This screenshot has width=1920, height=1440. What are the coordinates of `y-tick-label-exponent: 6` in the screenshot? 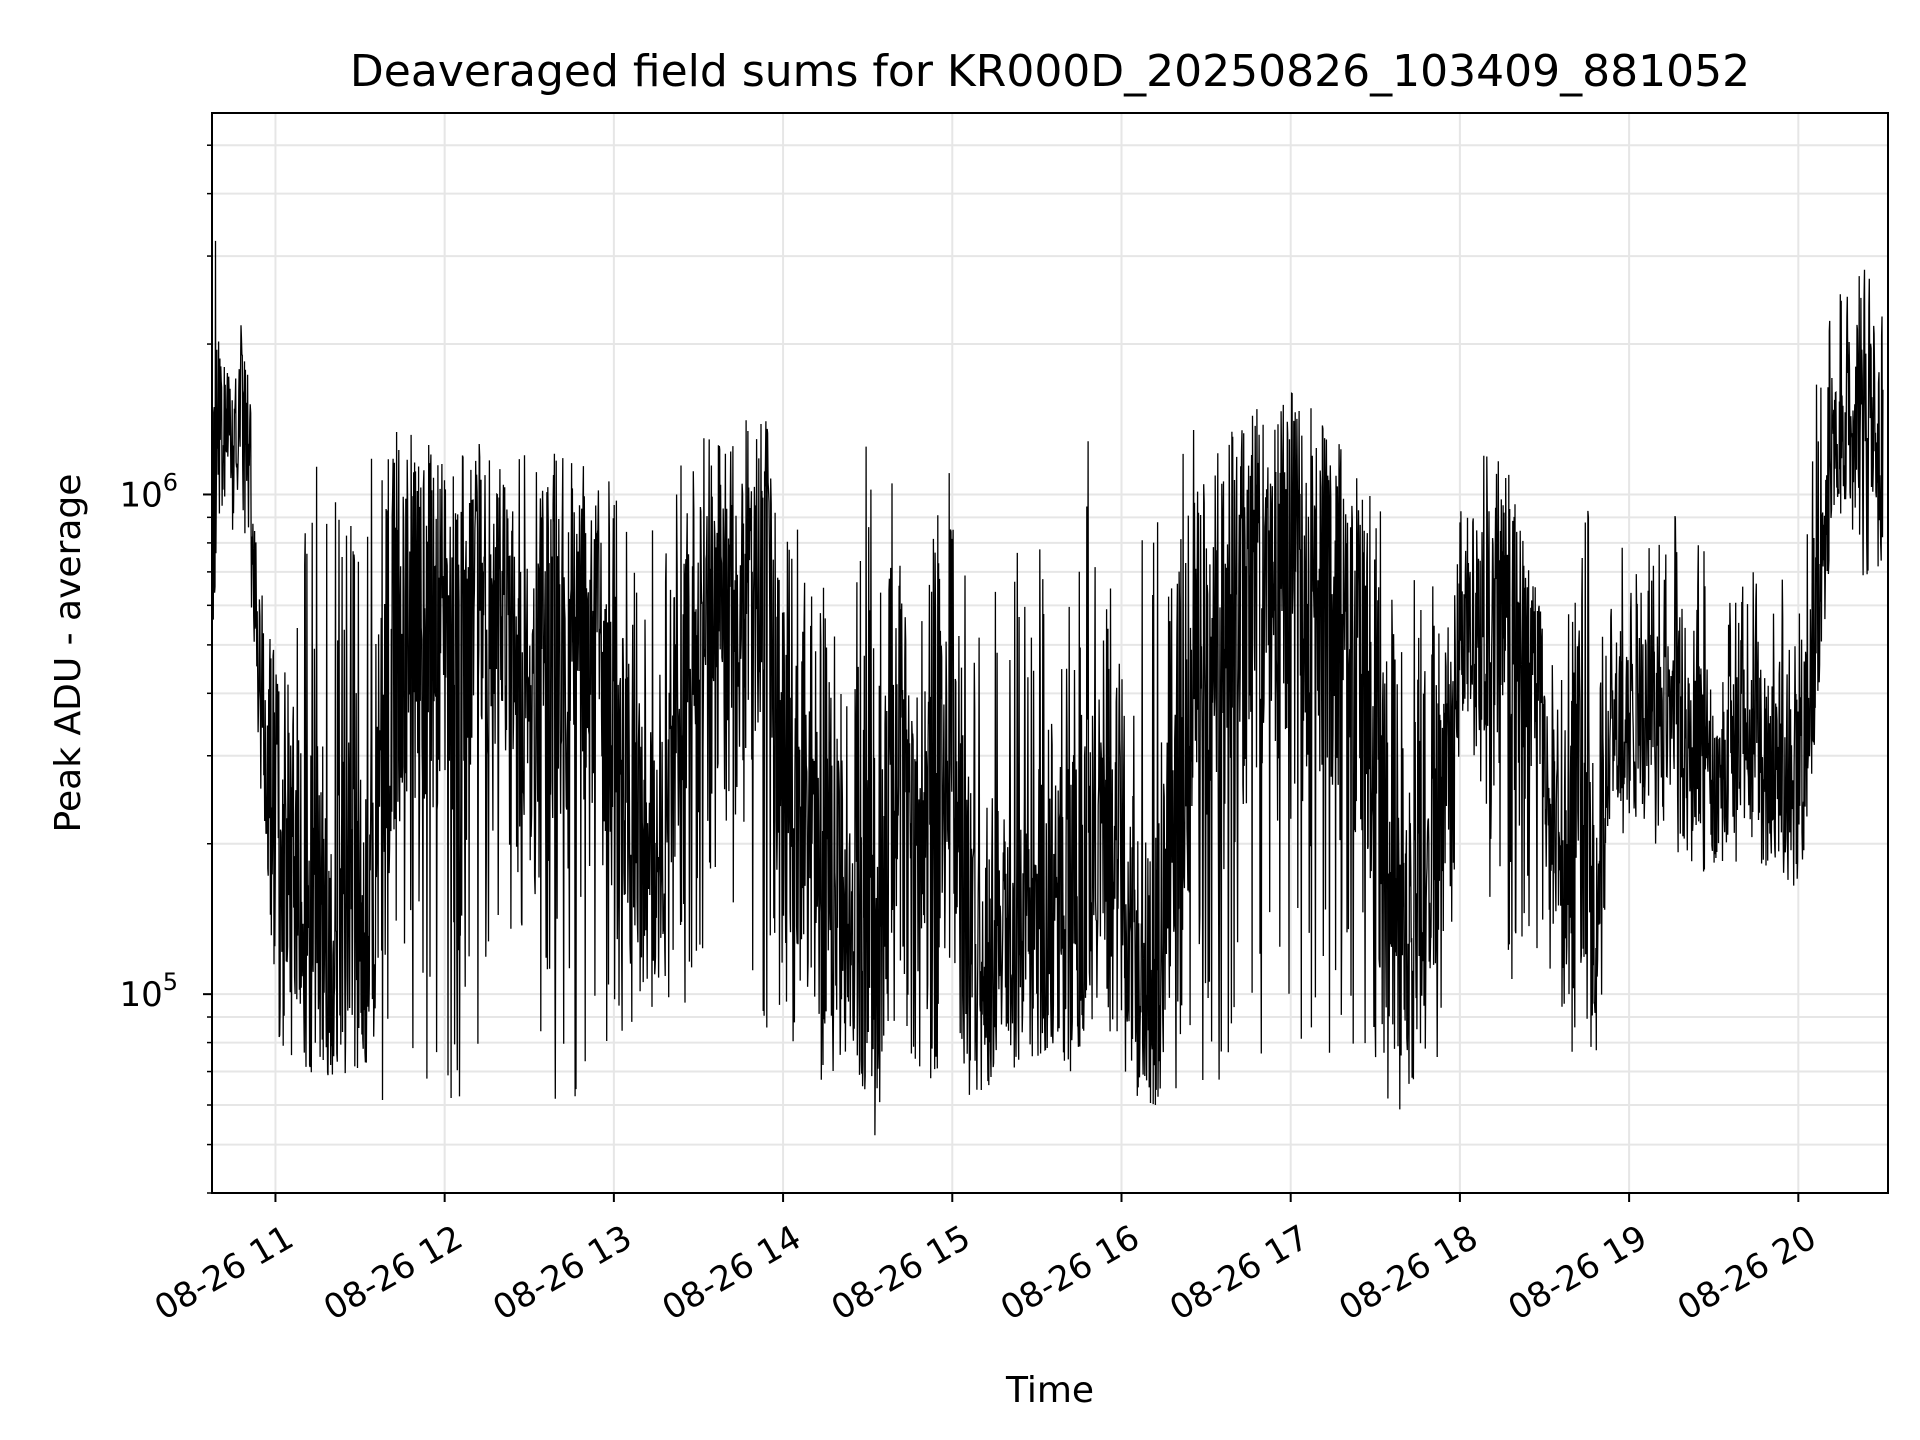 It's located at (170, 482).